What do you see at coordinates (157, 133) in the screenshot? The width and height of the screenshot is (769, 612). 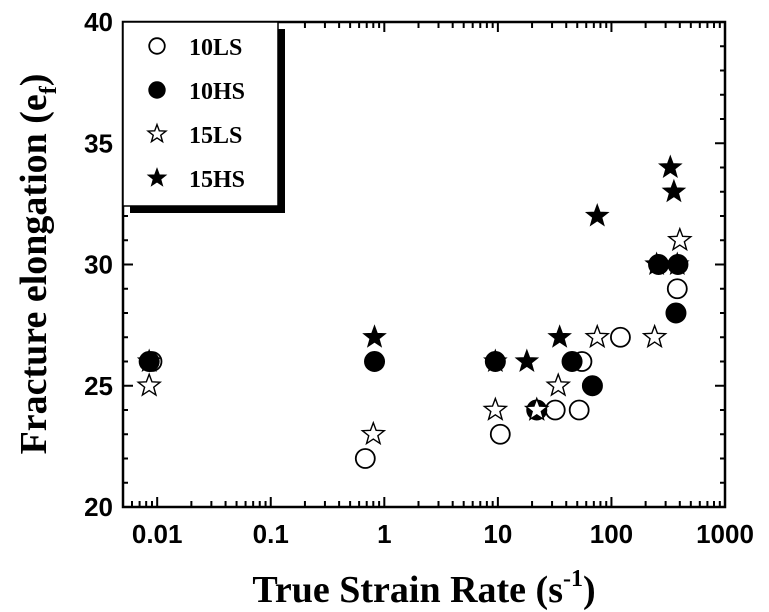 I see `legend-marker-15ls` at bounding box center [157, 133].